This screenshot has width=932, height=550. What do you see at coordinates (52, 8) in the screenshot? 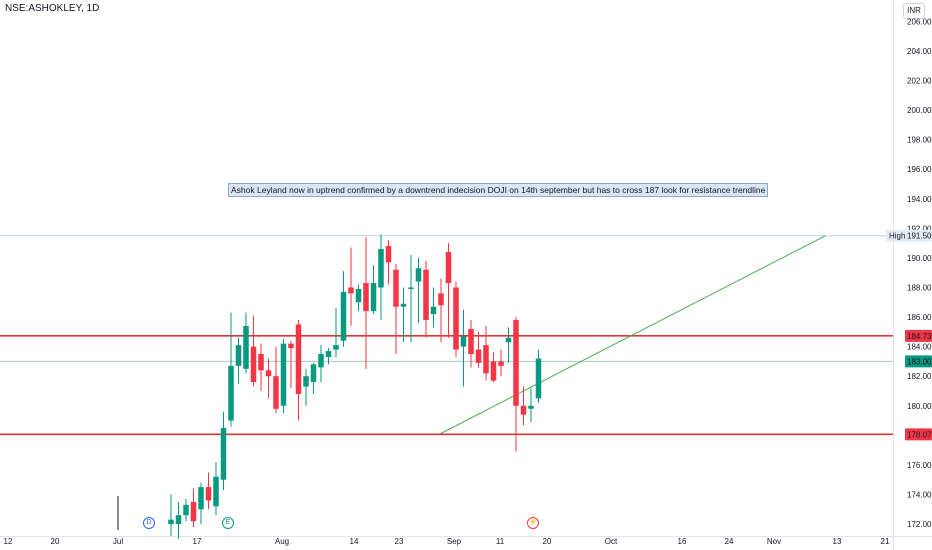
I see `symbol-label: NSE:ASHOKLEY, 1D` at bounding box center [52, 8].